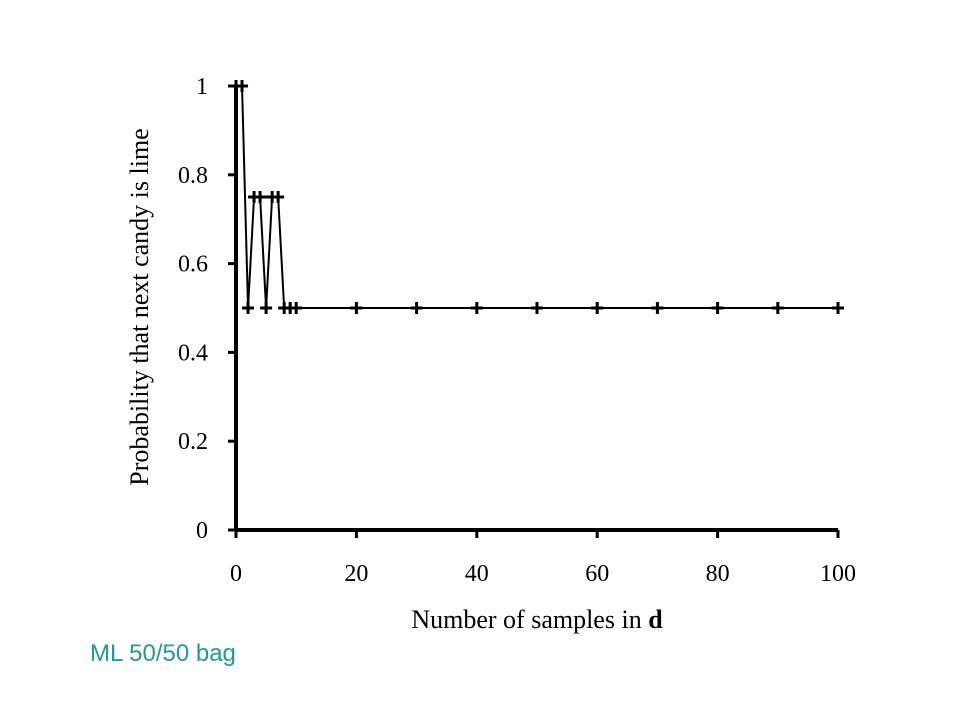  What do you see at coordinates (838, 574) in the screenshot?
I see `x-tick-label: 100` at bounding box center [838, 574].